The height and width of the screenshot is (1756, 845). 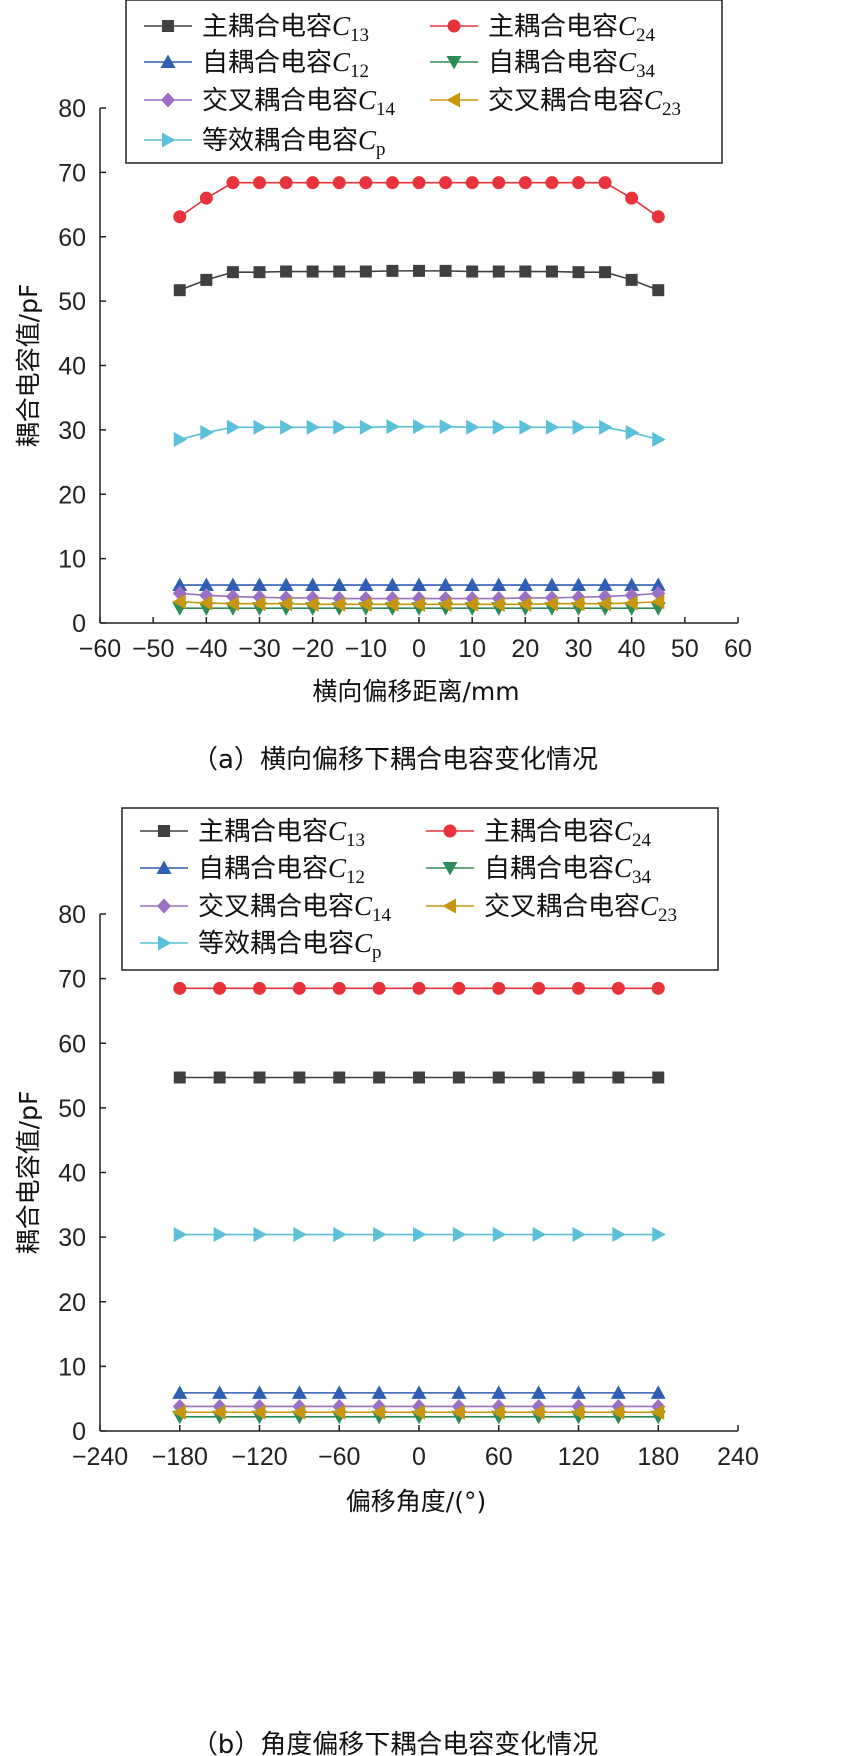 What do you see at coordinates (72, 1109) in the screenshot?
I see `y-tick-label: 50` at bounding box center [72, 1109].